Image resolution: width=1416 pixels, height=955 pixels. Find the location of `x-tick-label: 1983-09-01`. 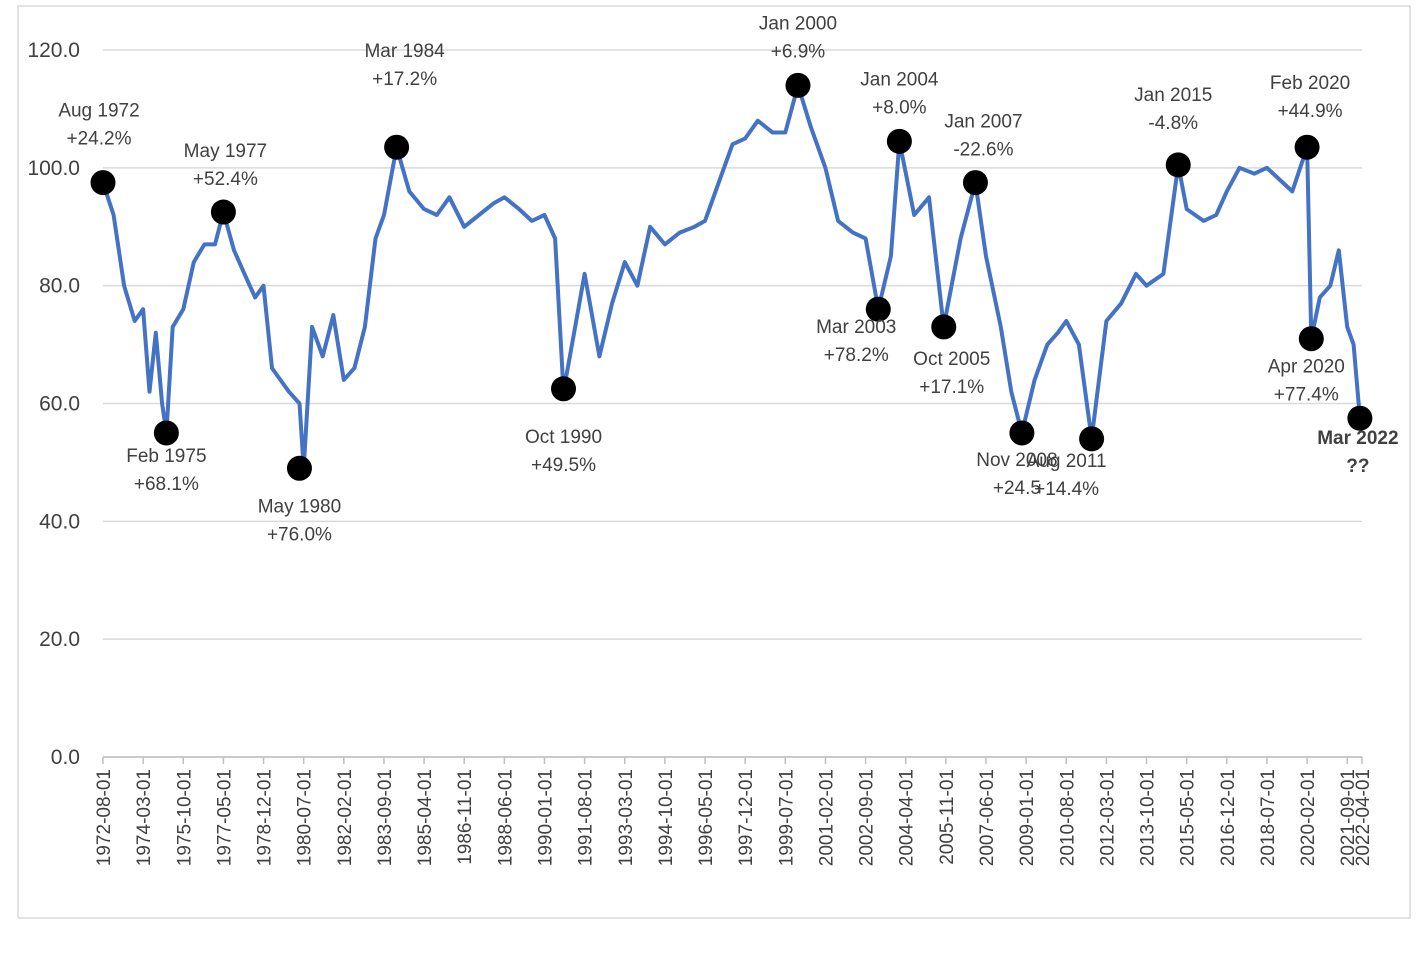

x-tick-label: 1983-09-01 is located at coordinates (385, 817).